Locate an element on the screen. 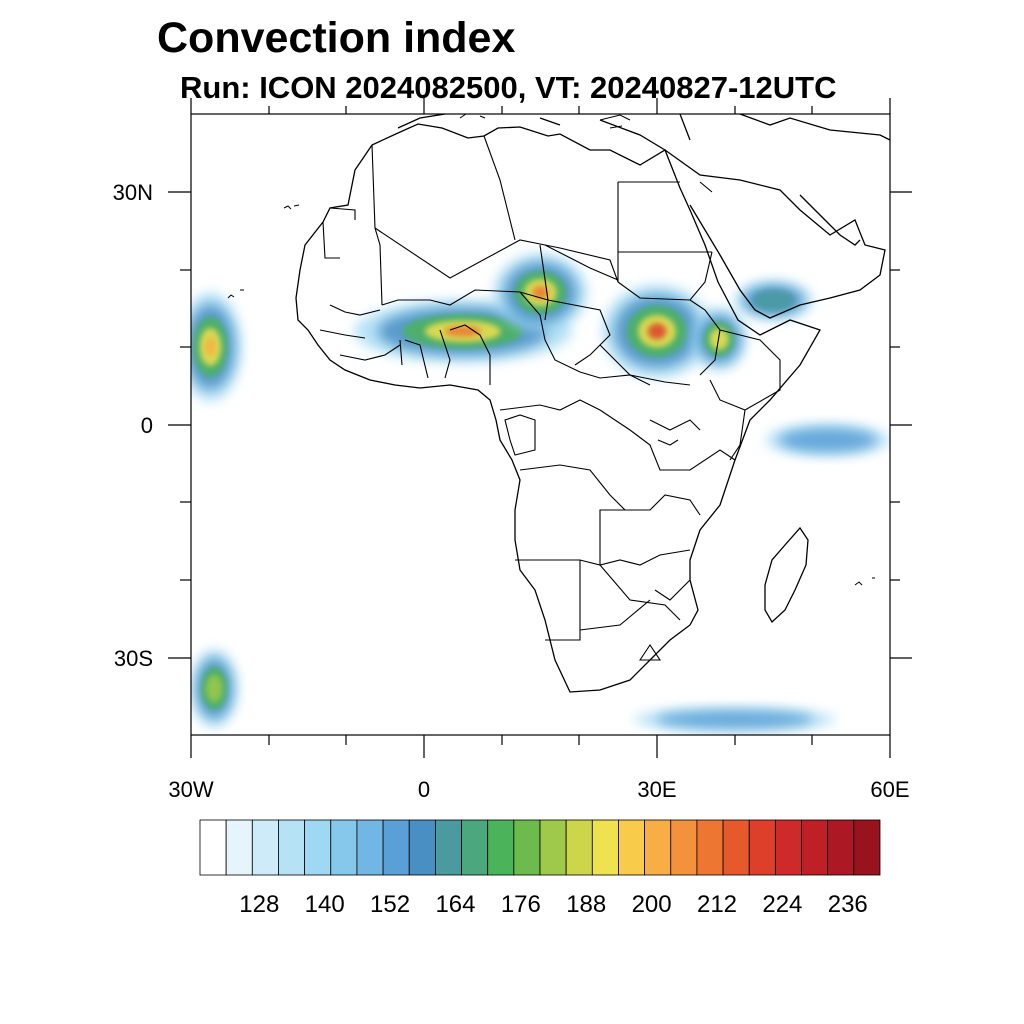  persian-gulf is located at coordinates (830, 220).